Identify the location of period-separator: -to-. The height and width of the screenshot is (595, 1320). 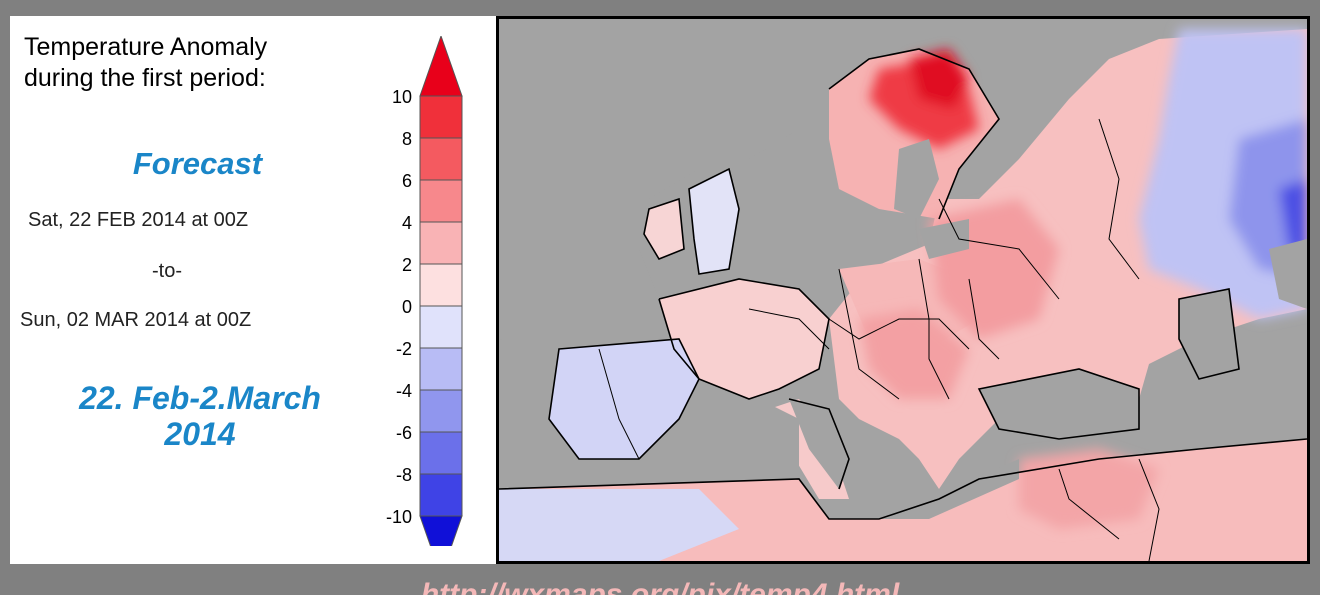
(167, 271).